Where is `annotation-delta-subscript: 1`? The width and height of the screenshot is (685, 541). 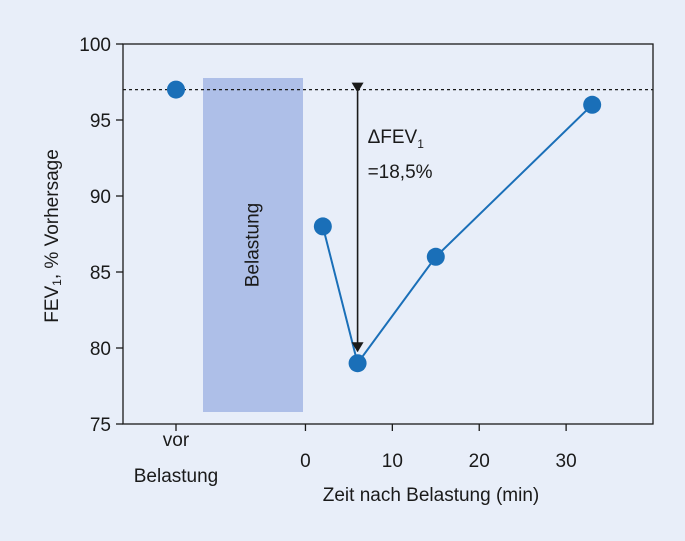
annotation-delta-subscript: 1 is located at coordinates (420, 144).